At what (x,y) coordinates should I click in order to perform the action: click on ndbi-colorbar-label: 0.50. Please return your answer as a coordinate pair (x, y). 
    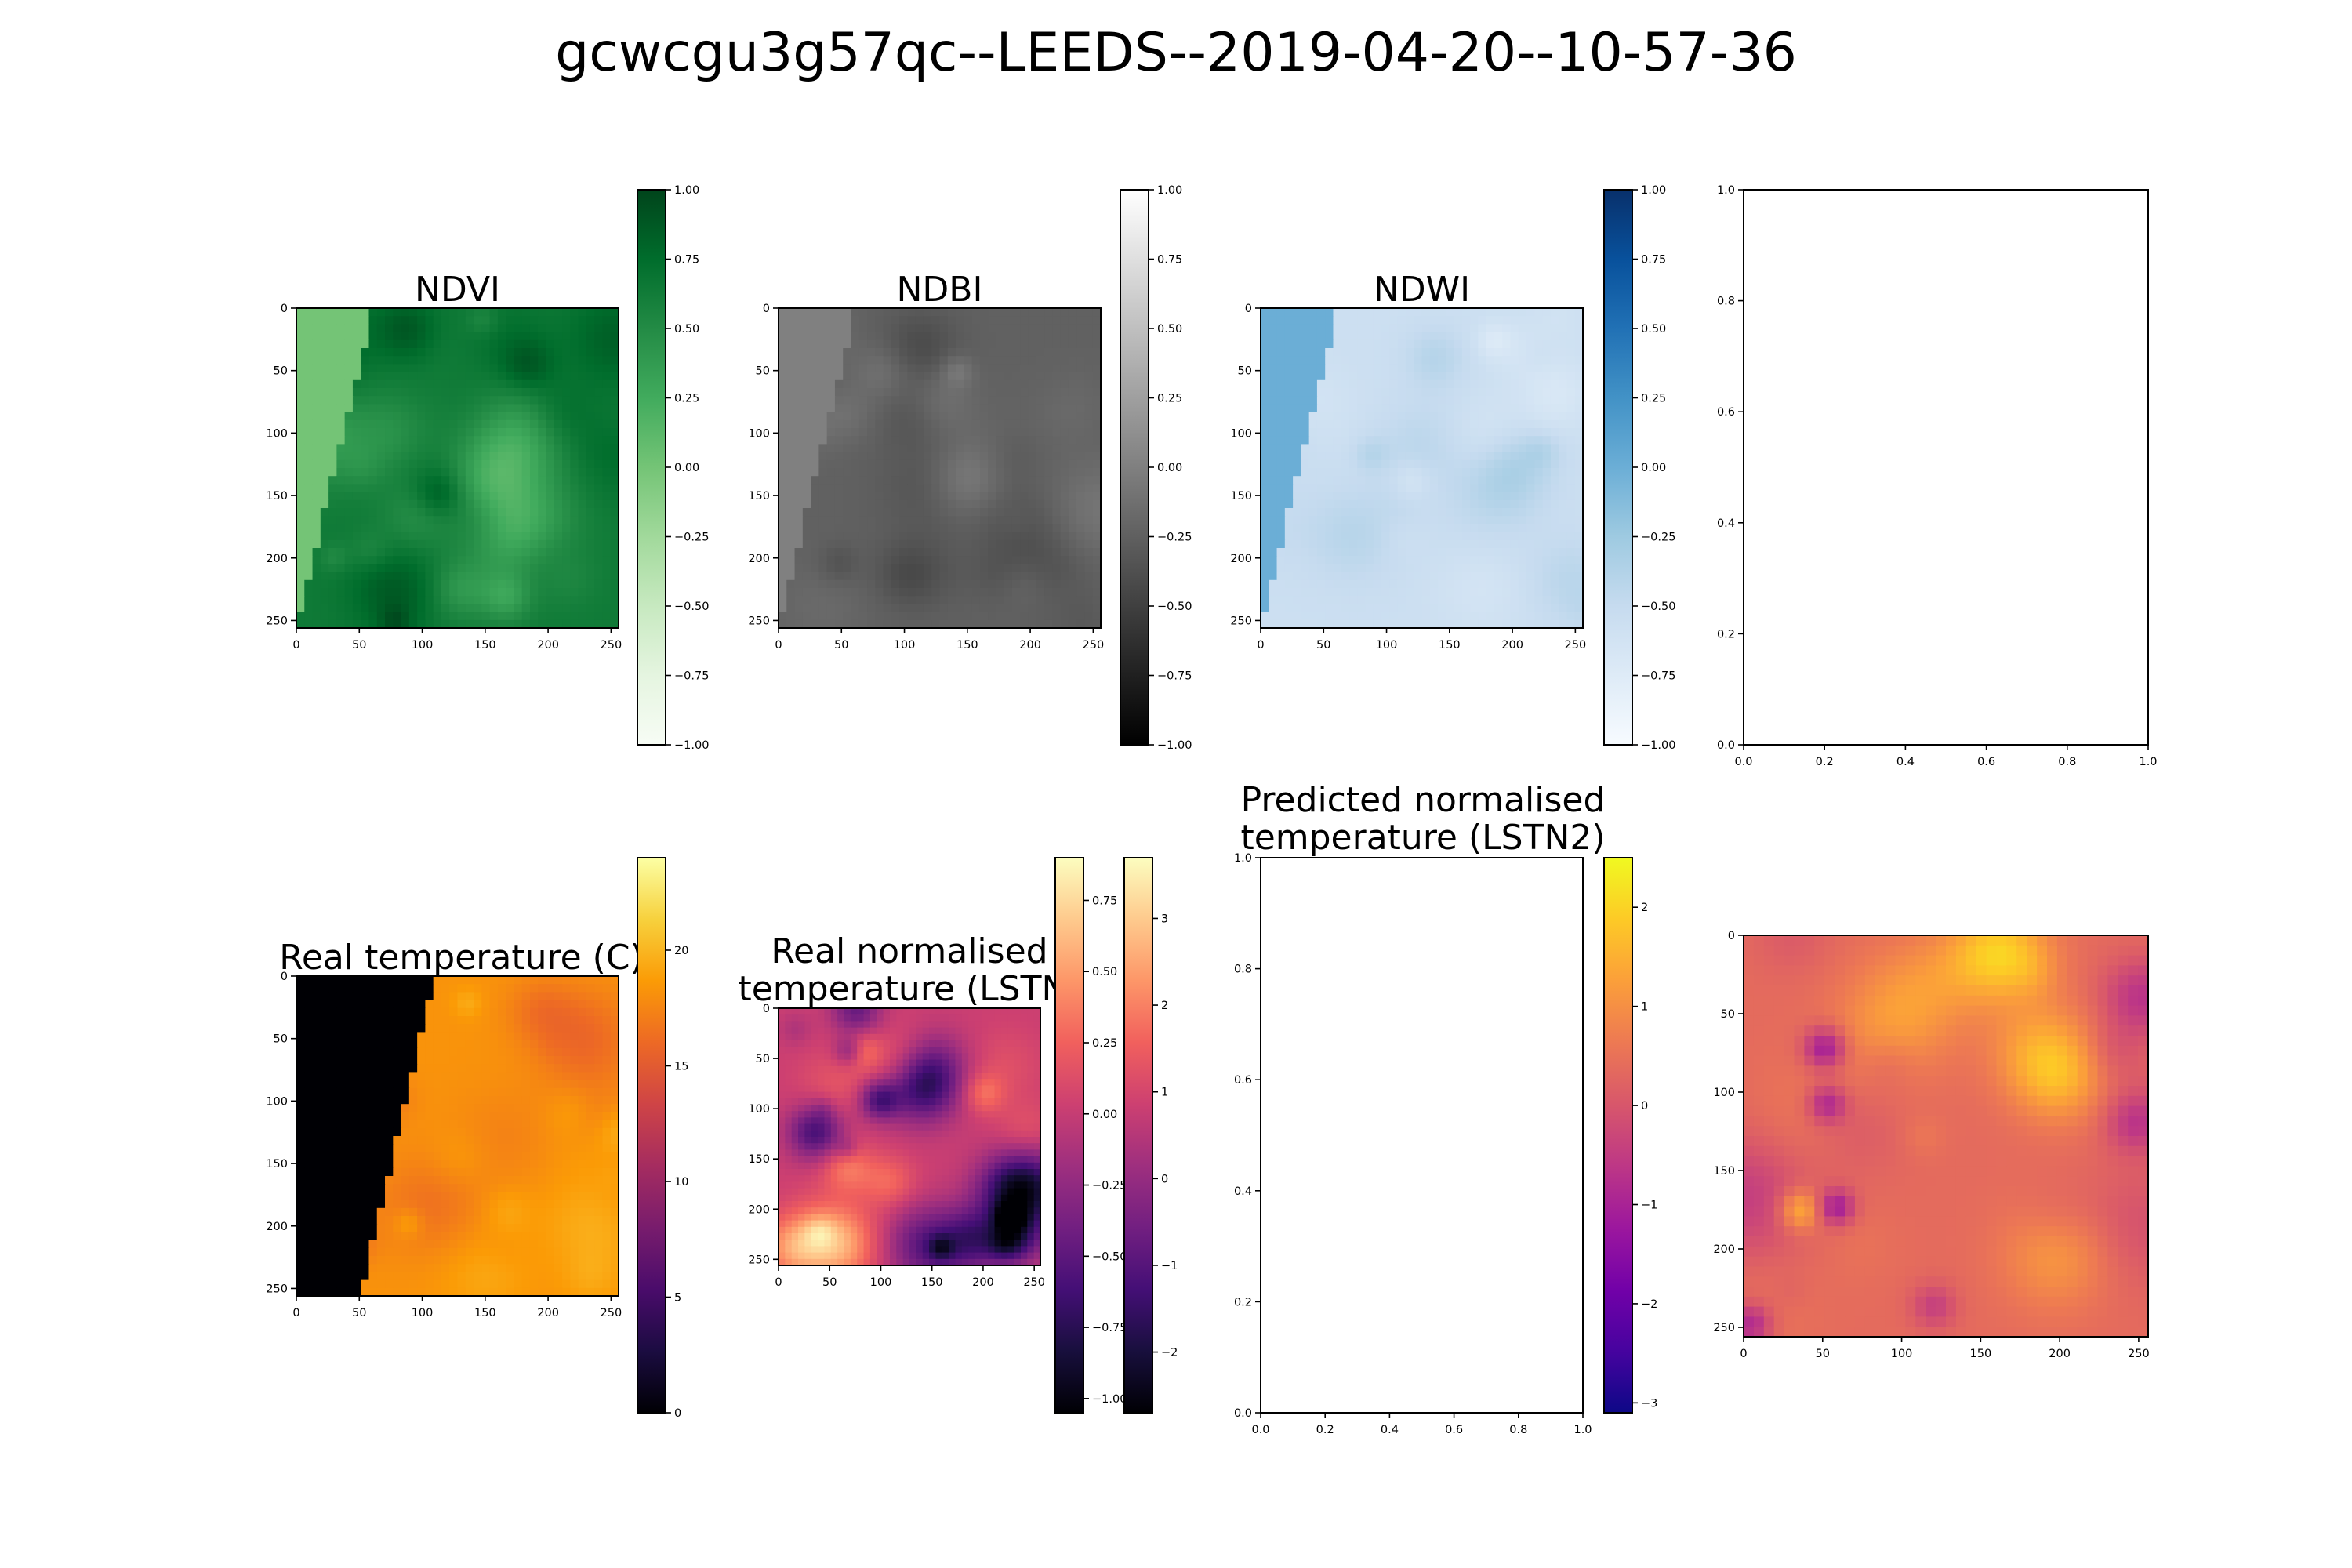
    Looking at the image, I should click on (1169, 329).